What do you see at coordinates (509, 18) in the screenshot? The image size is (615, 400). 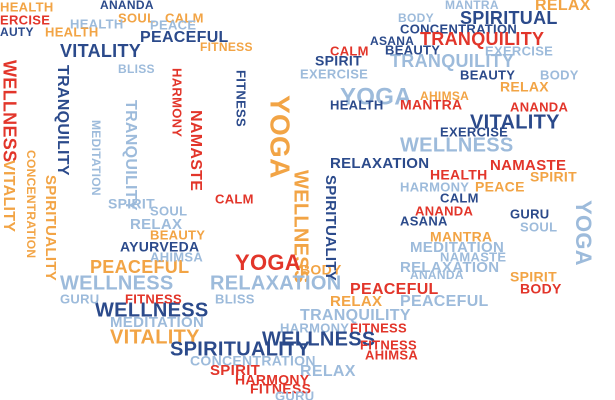 I see `word: SPIRITUAL` at bounding box center [509, 18].